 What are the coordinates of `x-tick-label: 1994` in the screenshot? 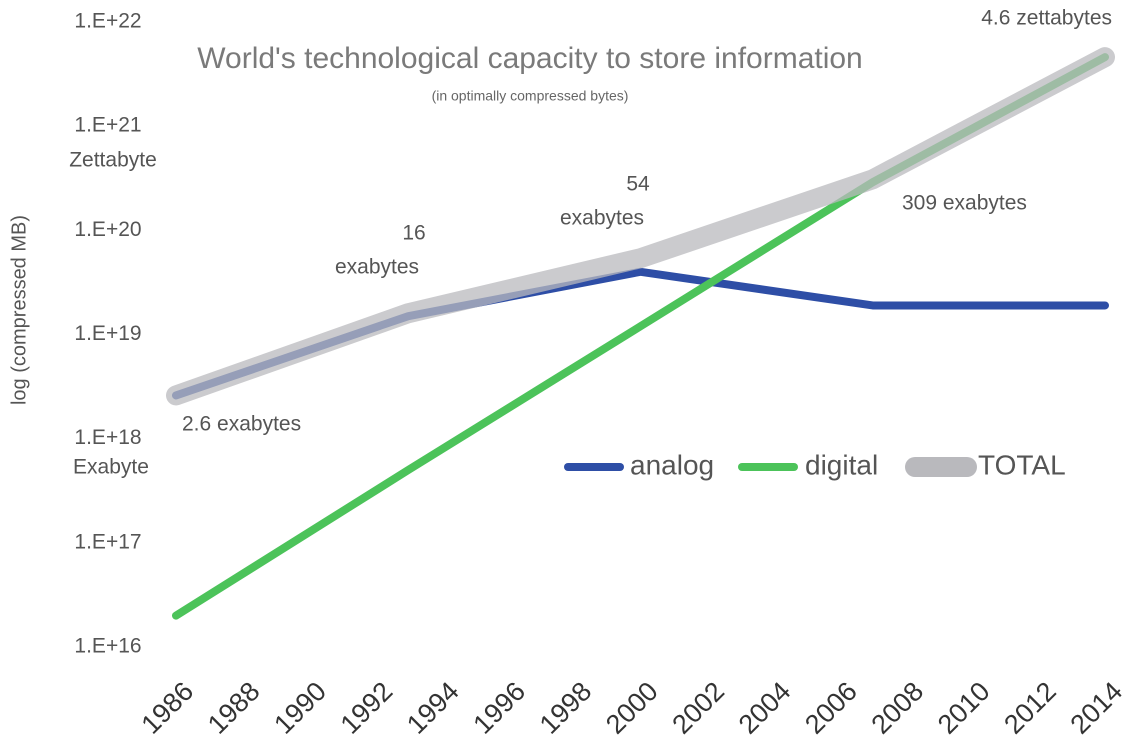 It's located at (433, 708).